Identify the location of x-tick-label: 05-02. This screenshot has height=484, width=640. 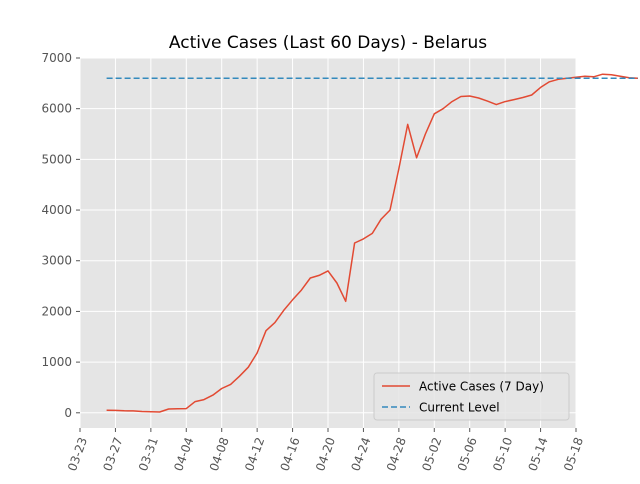
(431, 454).